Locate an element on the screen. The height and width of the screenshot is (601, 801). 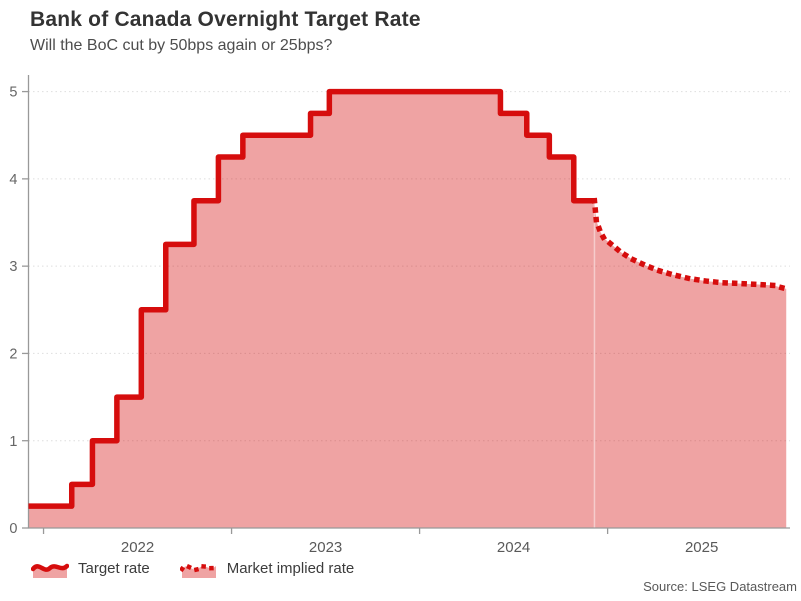
legend-item-target-rate: Target rate is located at coordinates (90, 568).